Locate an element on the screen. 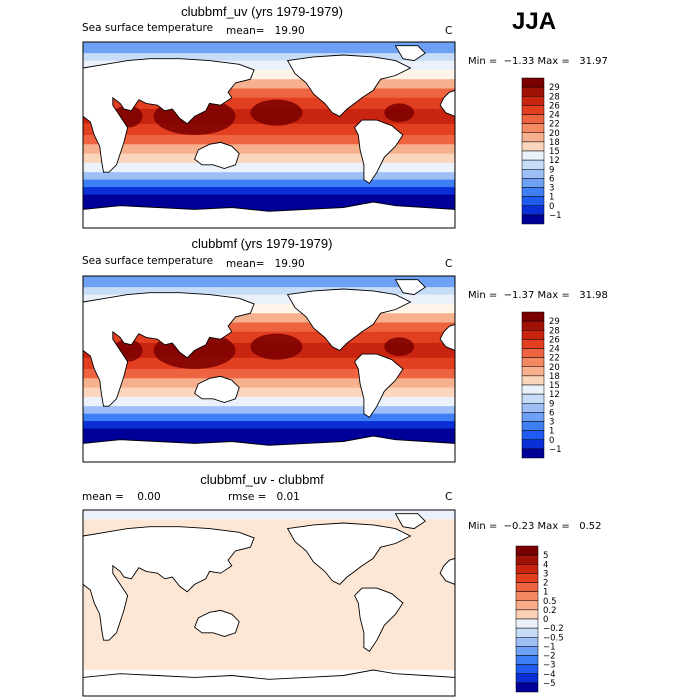 This screenshot has height=700, width=700. colorbar-label: −3 is located at coordinates (549, 666).